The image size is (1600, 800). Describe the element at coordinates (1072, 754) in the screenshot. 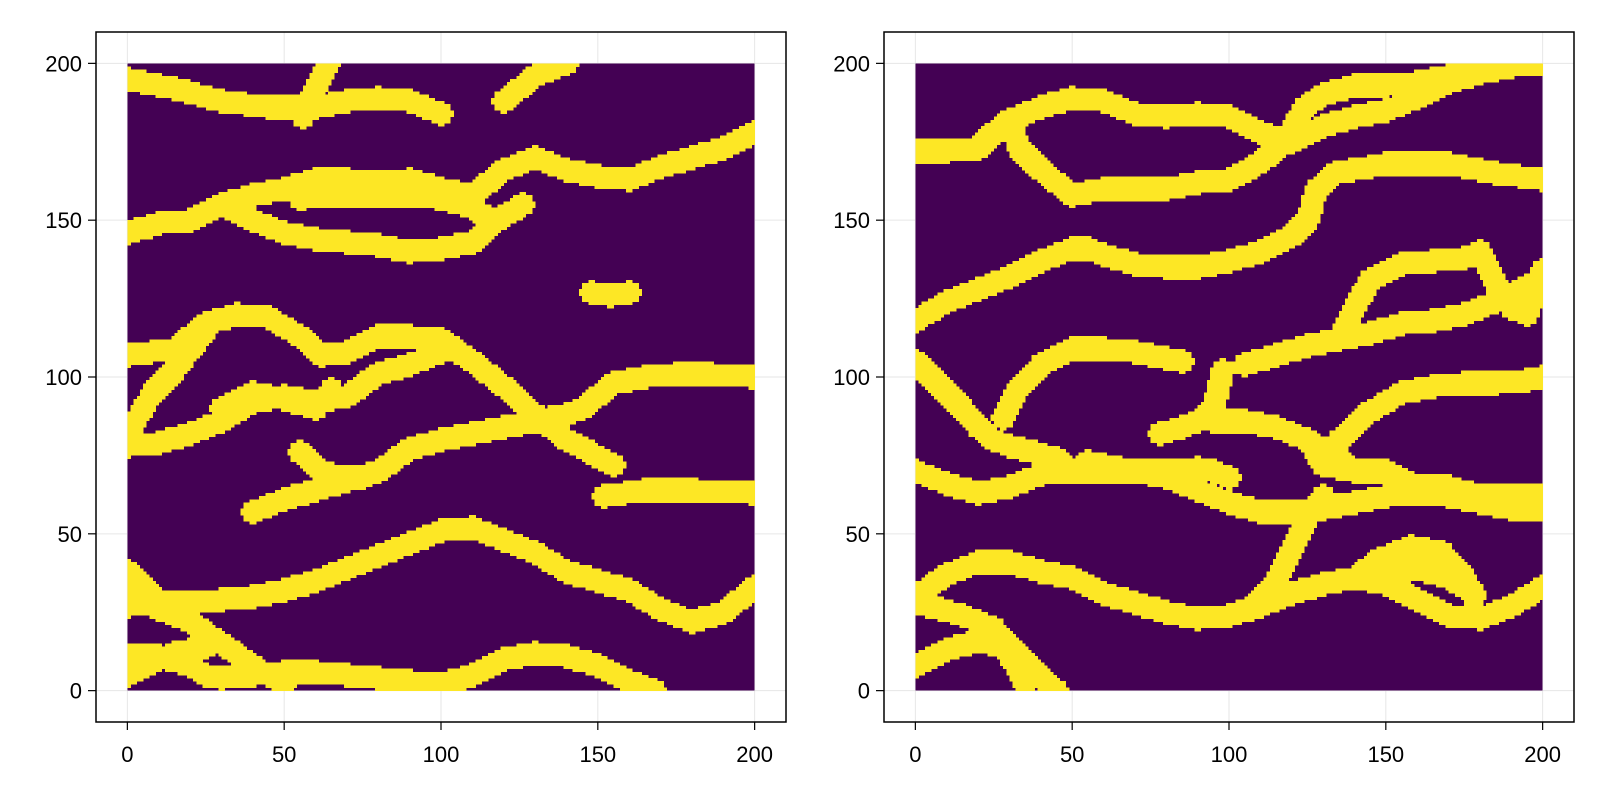

I see `x-tick-label: 50` at that location.